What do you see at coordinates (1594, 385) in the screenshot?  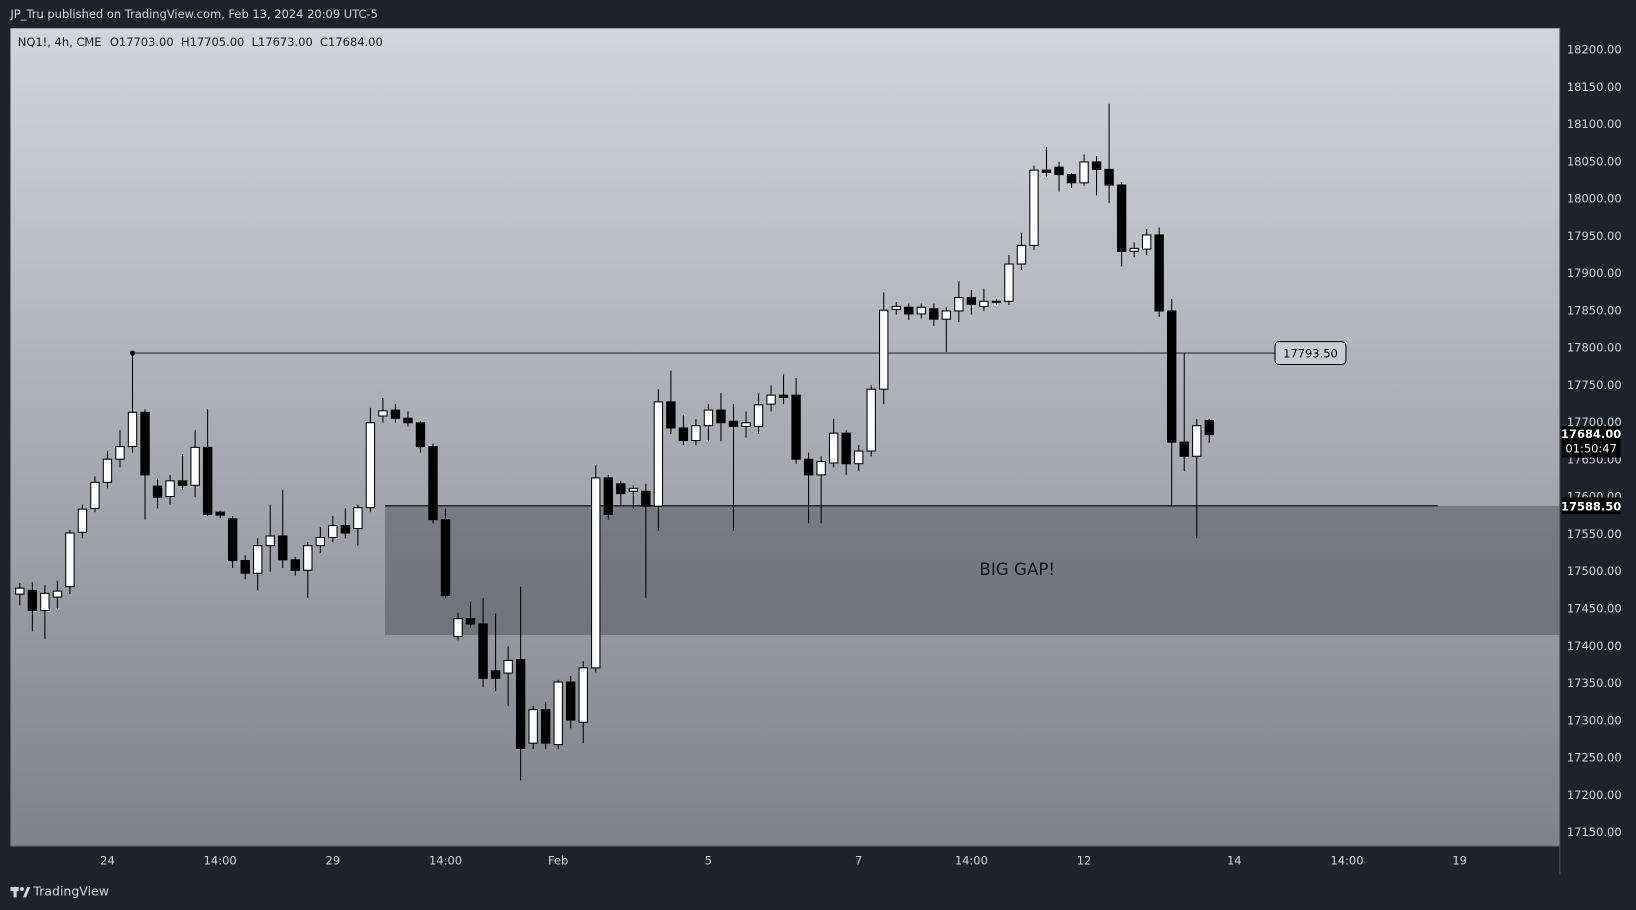 I see `y-tick-label: 17750.00` at bounding box center [1594, 385].